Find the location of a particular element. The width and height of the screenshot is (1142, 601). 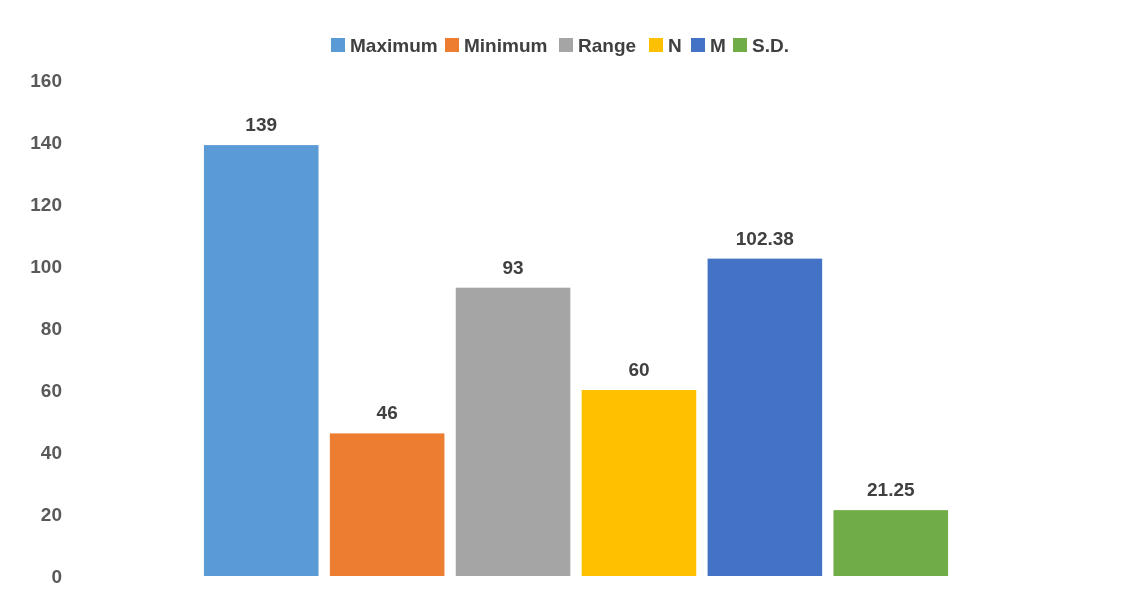

data-label: 46 is located at coordinates (387, 413).